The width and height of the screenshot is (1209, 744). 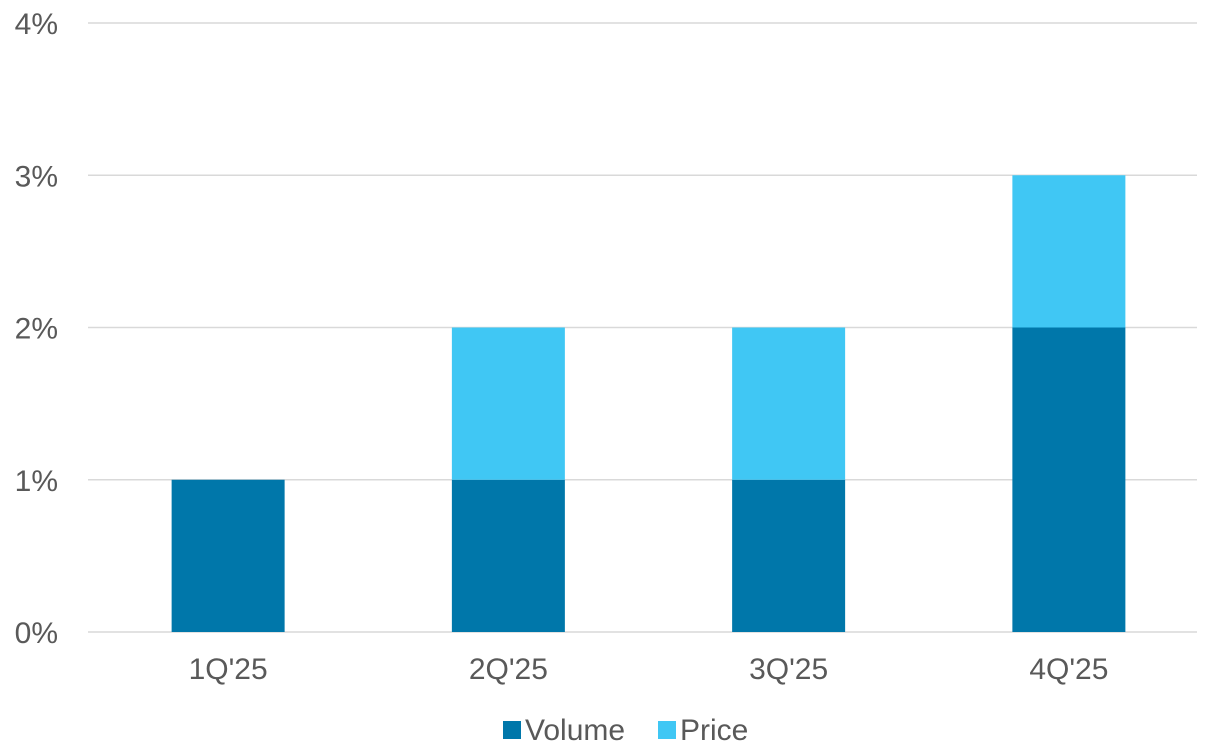 I want to click on legend: Volume Price, so click(x=625, y=729).